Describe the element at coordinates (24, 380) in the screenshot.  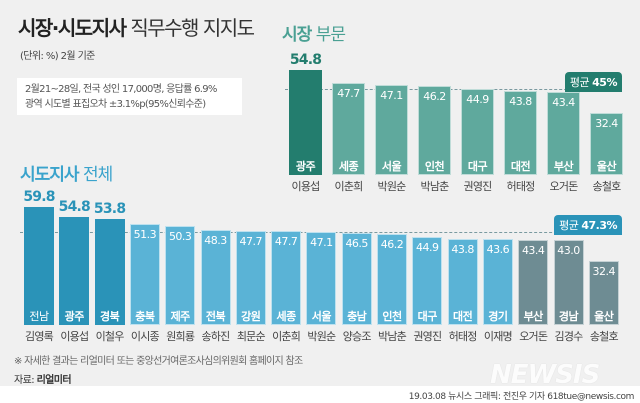
I see `source-label: 자료:` at that location.